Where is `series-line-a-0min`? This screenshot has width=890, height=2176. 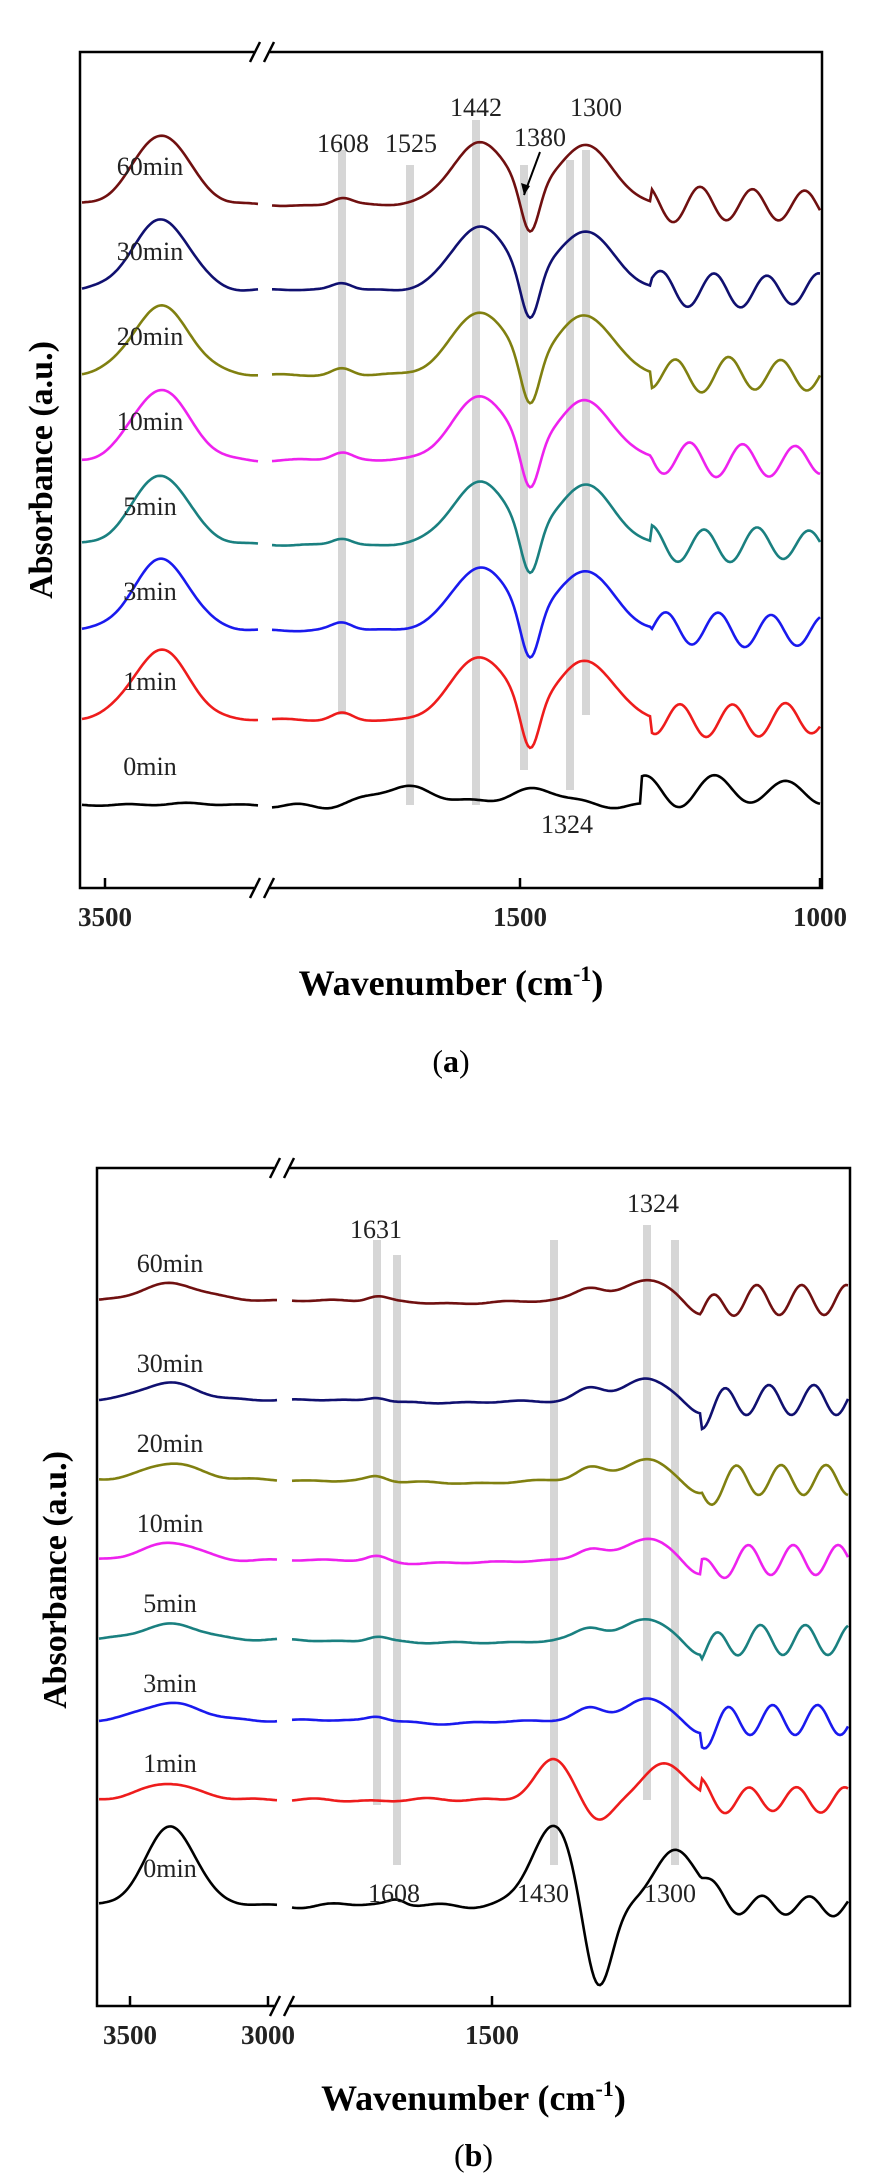 series-line-a-0min is located at coordinates (451, 791).